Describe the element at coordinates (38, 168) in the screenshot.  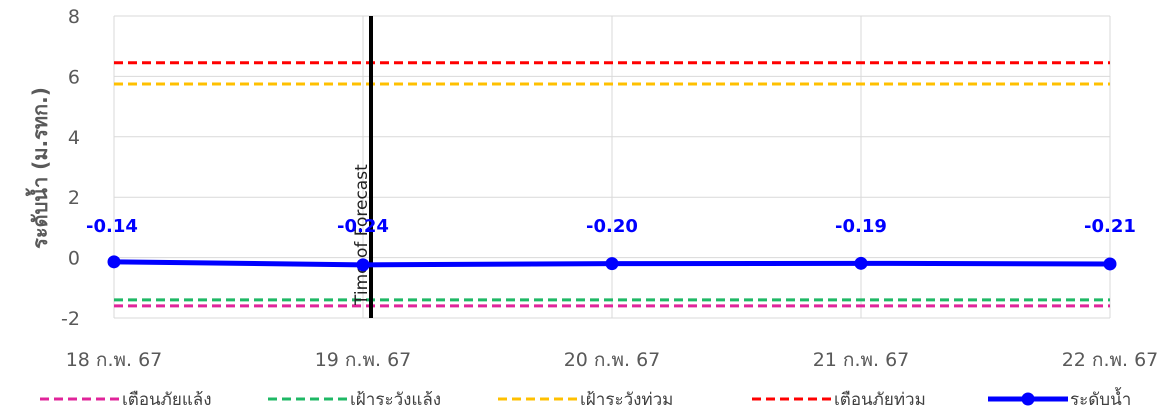
I see `y-axis-label: ระดับน้ำ (ม.รทก.)` at that location.